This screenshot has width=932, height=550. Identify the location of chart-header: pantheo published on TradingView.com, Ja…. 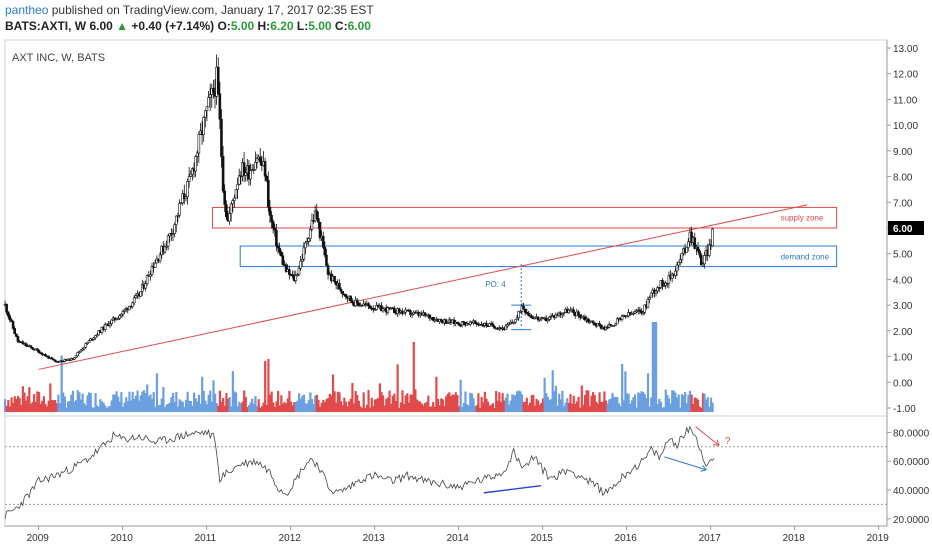
(466, 18).